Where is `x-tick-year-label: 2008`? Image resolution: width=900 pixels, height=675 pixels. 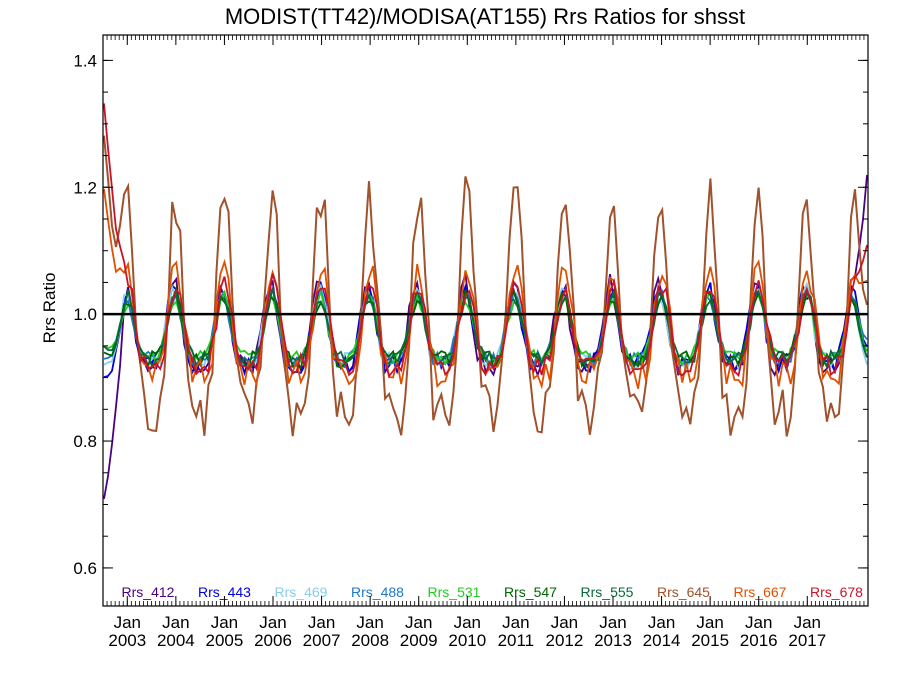
x-tick-year-label: 2008 is located at coordinates (370, 640).